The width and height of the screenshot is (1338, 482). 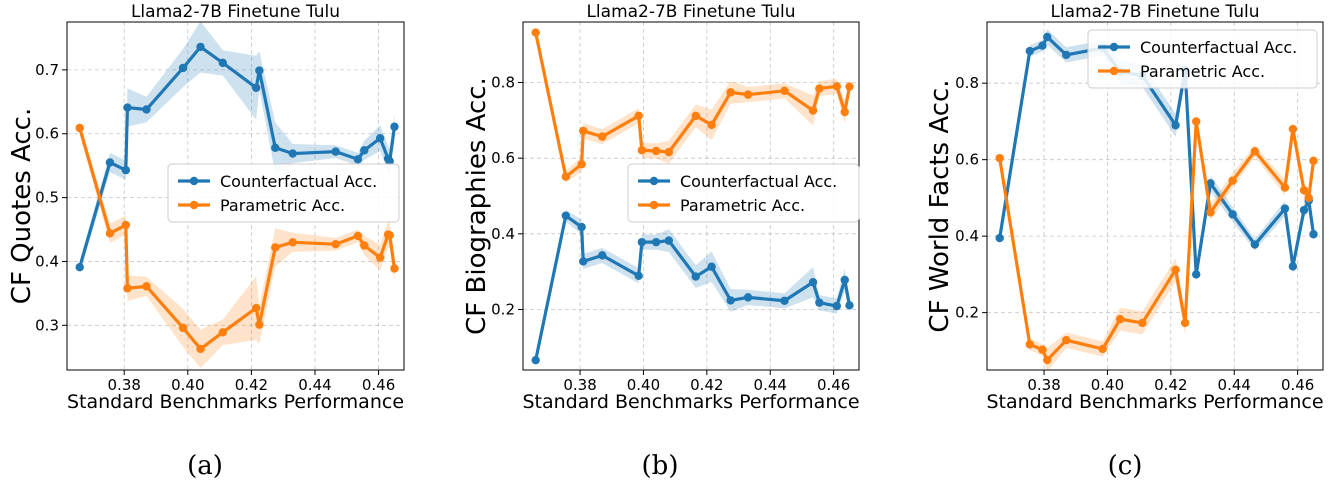 I want to click on x-tick-label: 0.44, so click(x=314, y=385).